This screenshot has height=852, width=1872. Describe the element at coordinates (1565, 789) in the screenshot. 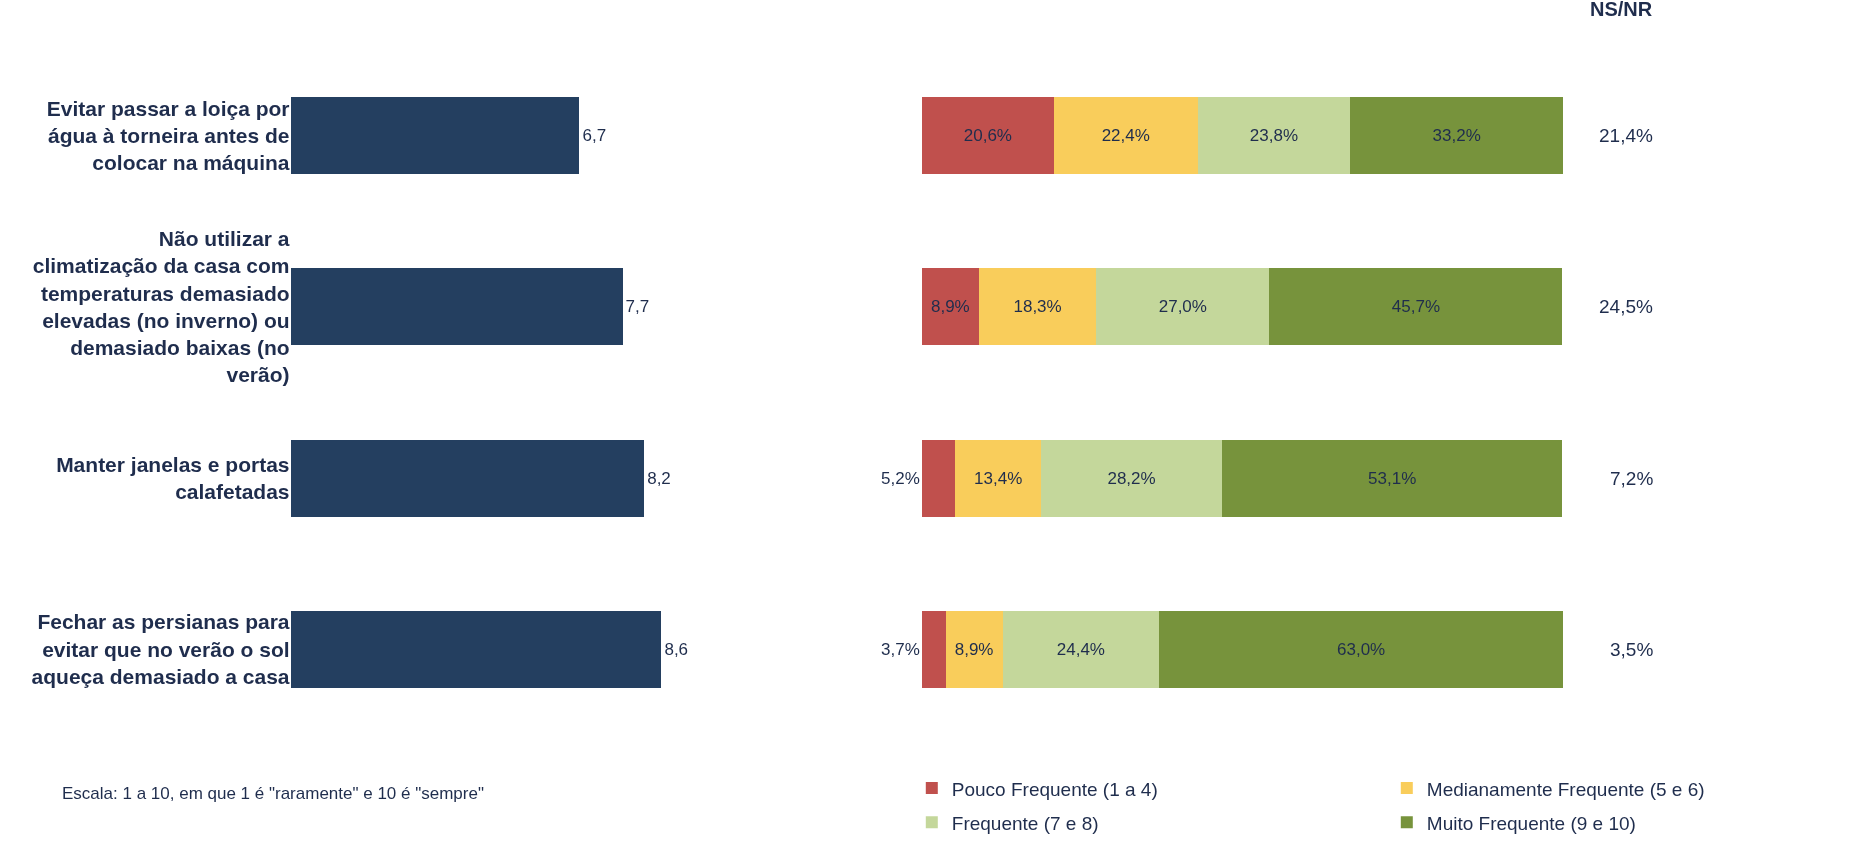

I see `legend-label: Medianamente Frequente (5 e 6)` at that location.